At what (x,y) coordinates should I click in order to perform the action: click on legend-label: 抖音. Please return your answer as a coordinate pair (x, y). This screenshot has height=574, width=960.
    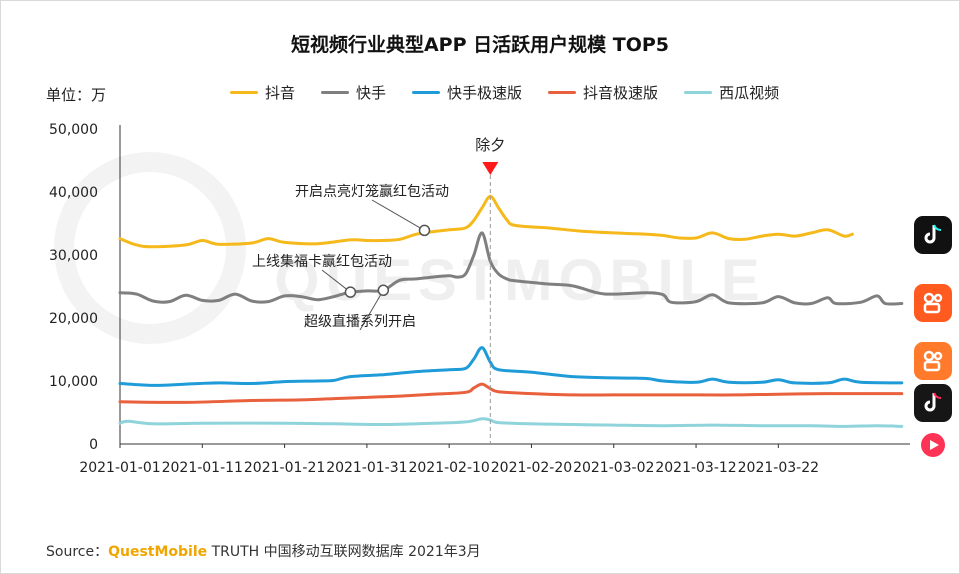
    Looking at the image, I should click on (280, 93).